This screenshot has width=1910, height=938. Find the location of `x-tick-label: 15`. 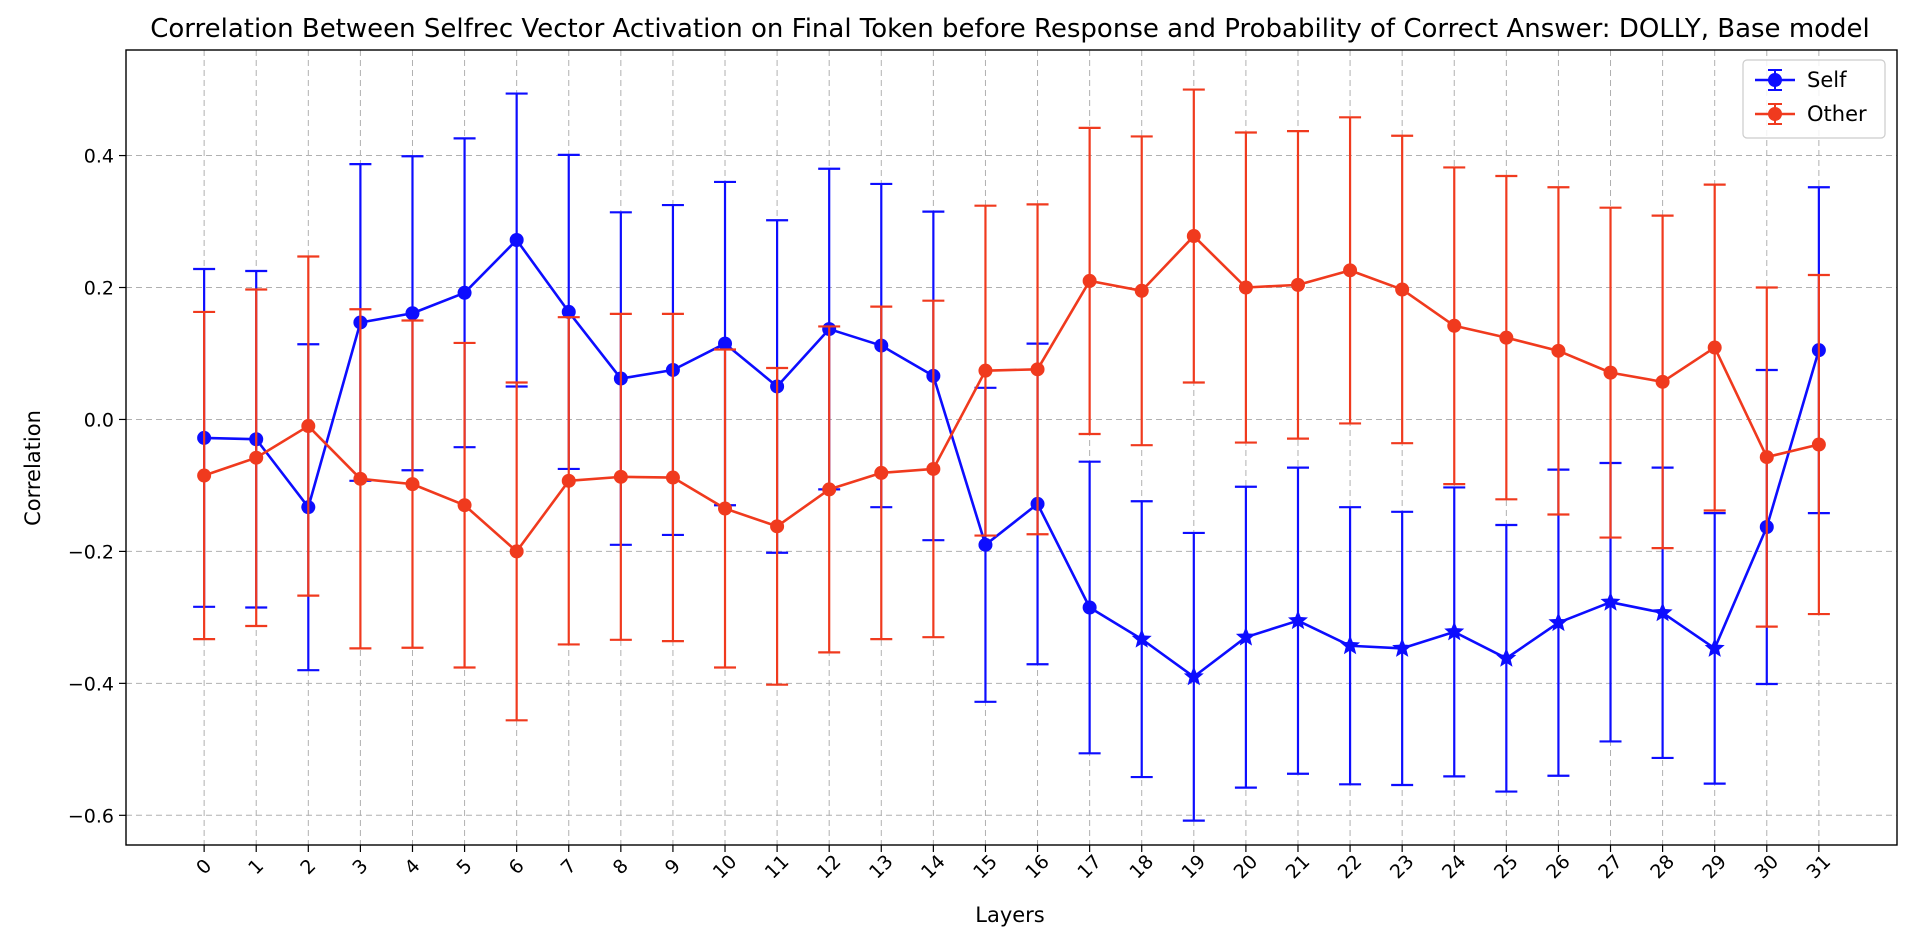

x-tick-label: 15 is located at coordinates (985, 867).